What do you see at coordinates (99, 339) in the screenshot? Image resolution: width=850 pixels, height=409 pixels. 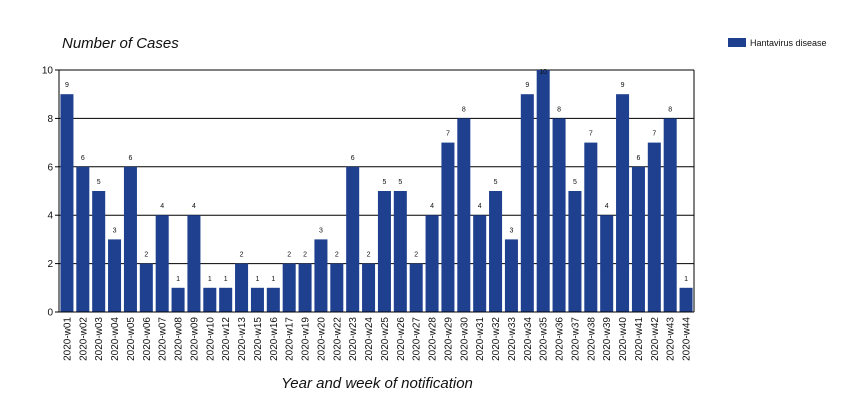 I see `x-tick-label: 2020-w03` at bounding box center [99, 339].